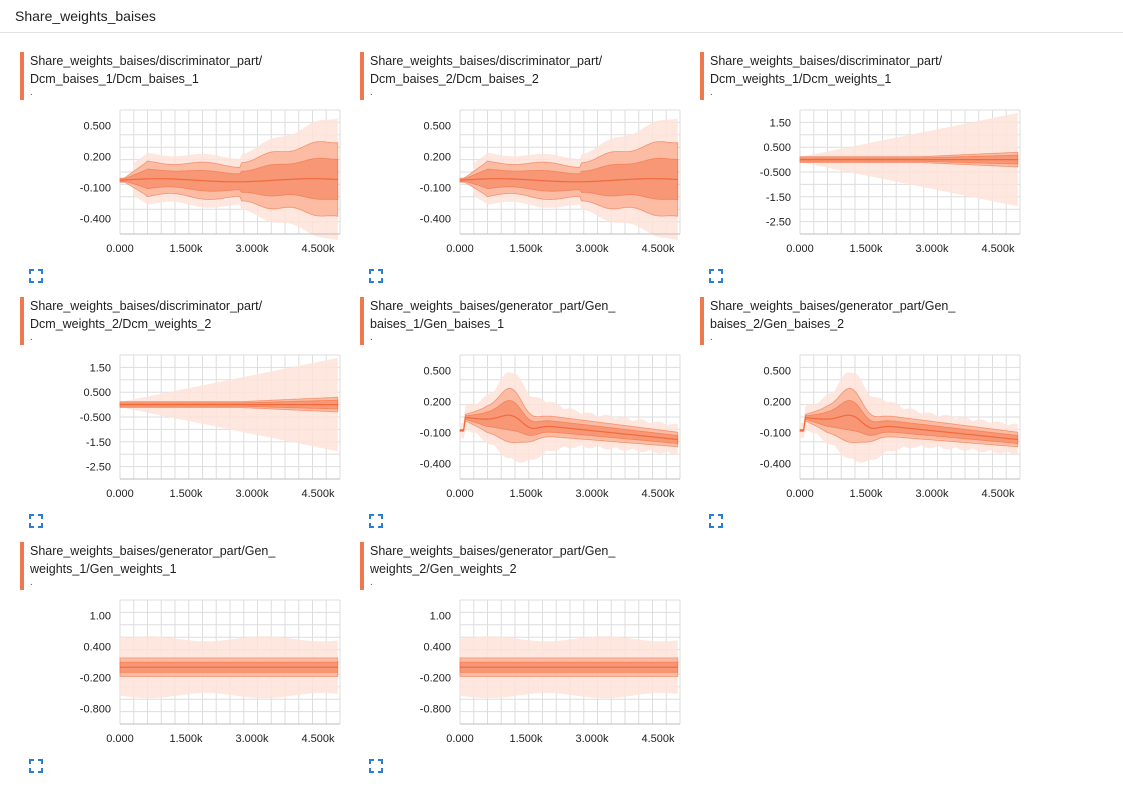 This screenshot has width=1123, height=798. What do you see at coordinates (435, 465) in the screenshot?
I see `y-tick-label: -0.400` at bounding box center [435, 465].